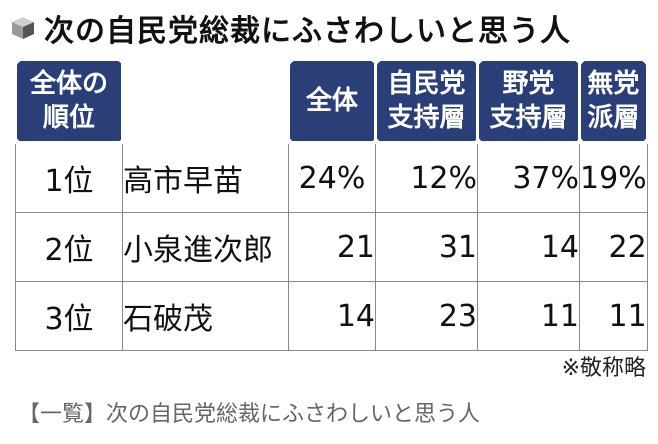 Image resolution: width=658 pixels, height=444 pixels. Describe the element at coordinates (528, 101) in the screenshot. I see `column-header-opposition-supporters: 野党 支持層` at that location.